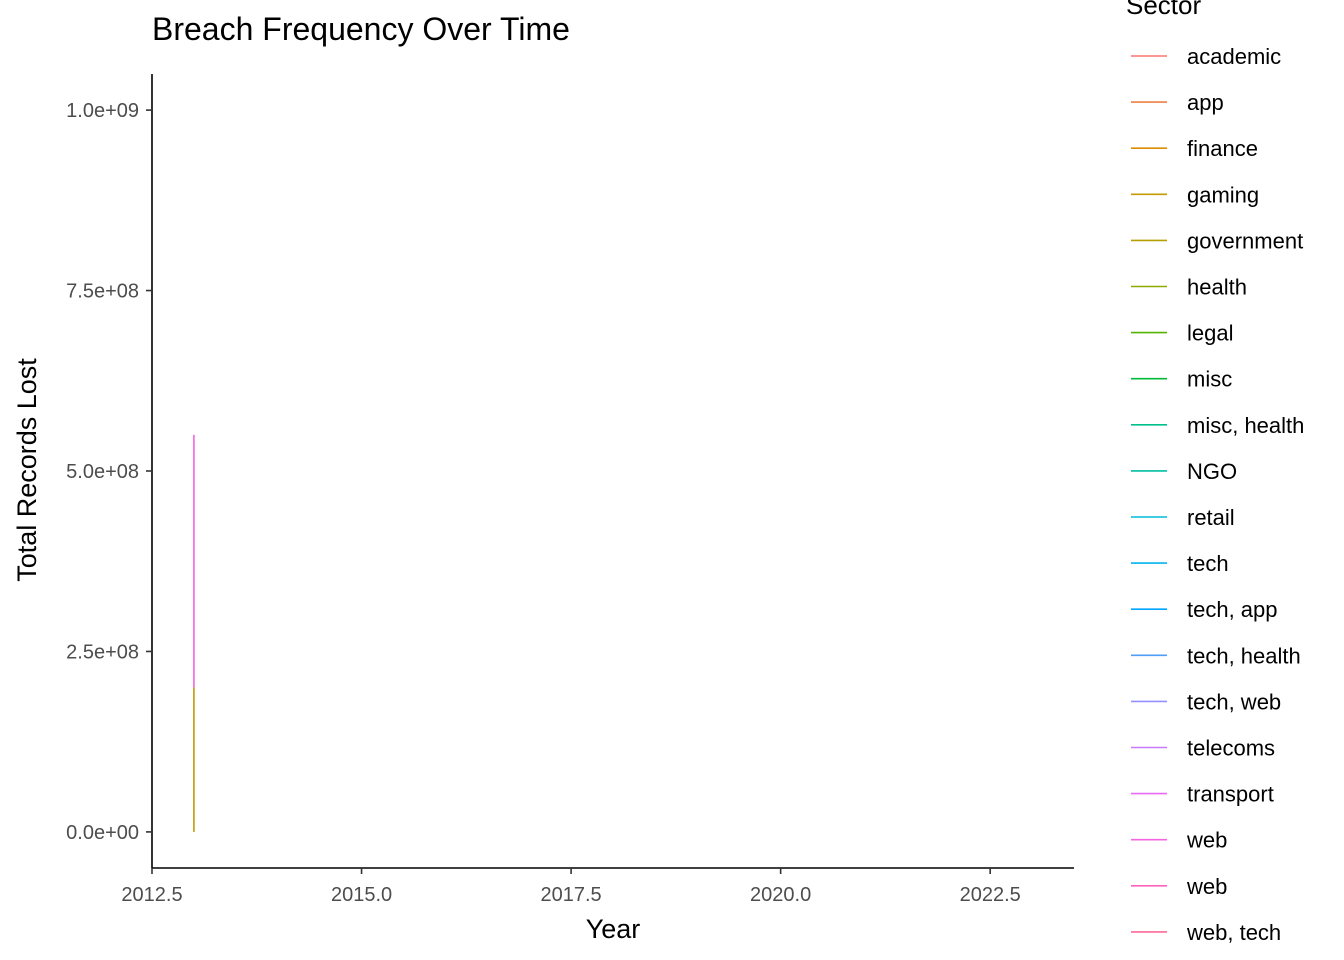 This screenshot has height=960, width=1344. What do you see at coordinates (613, 929) in the screenshot?
I see `x-axis-title: Year` at bounding box center [613, 929].